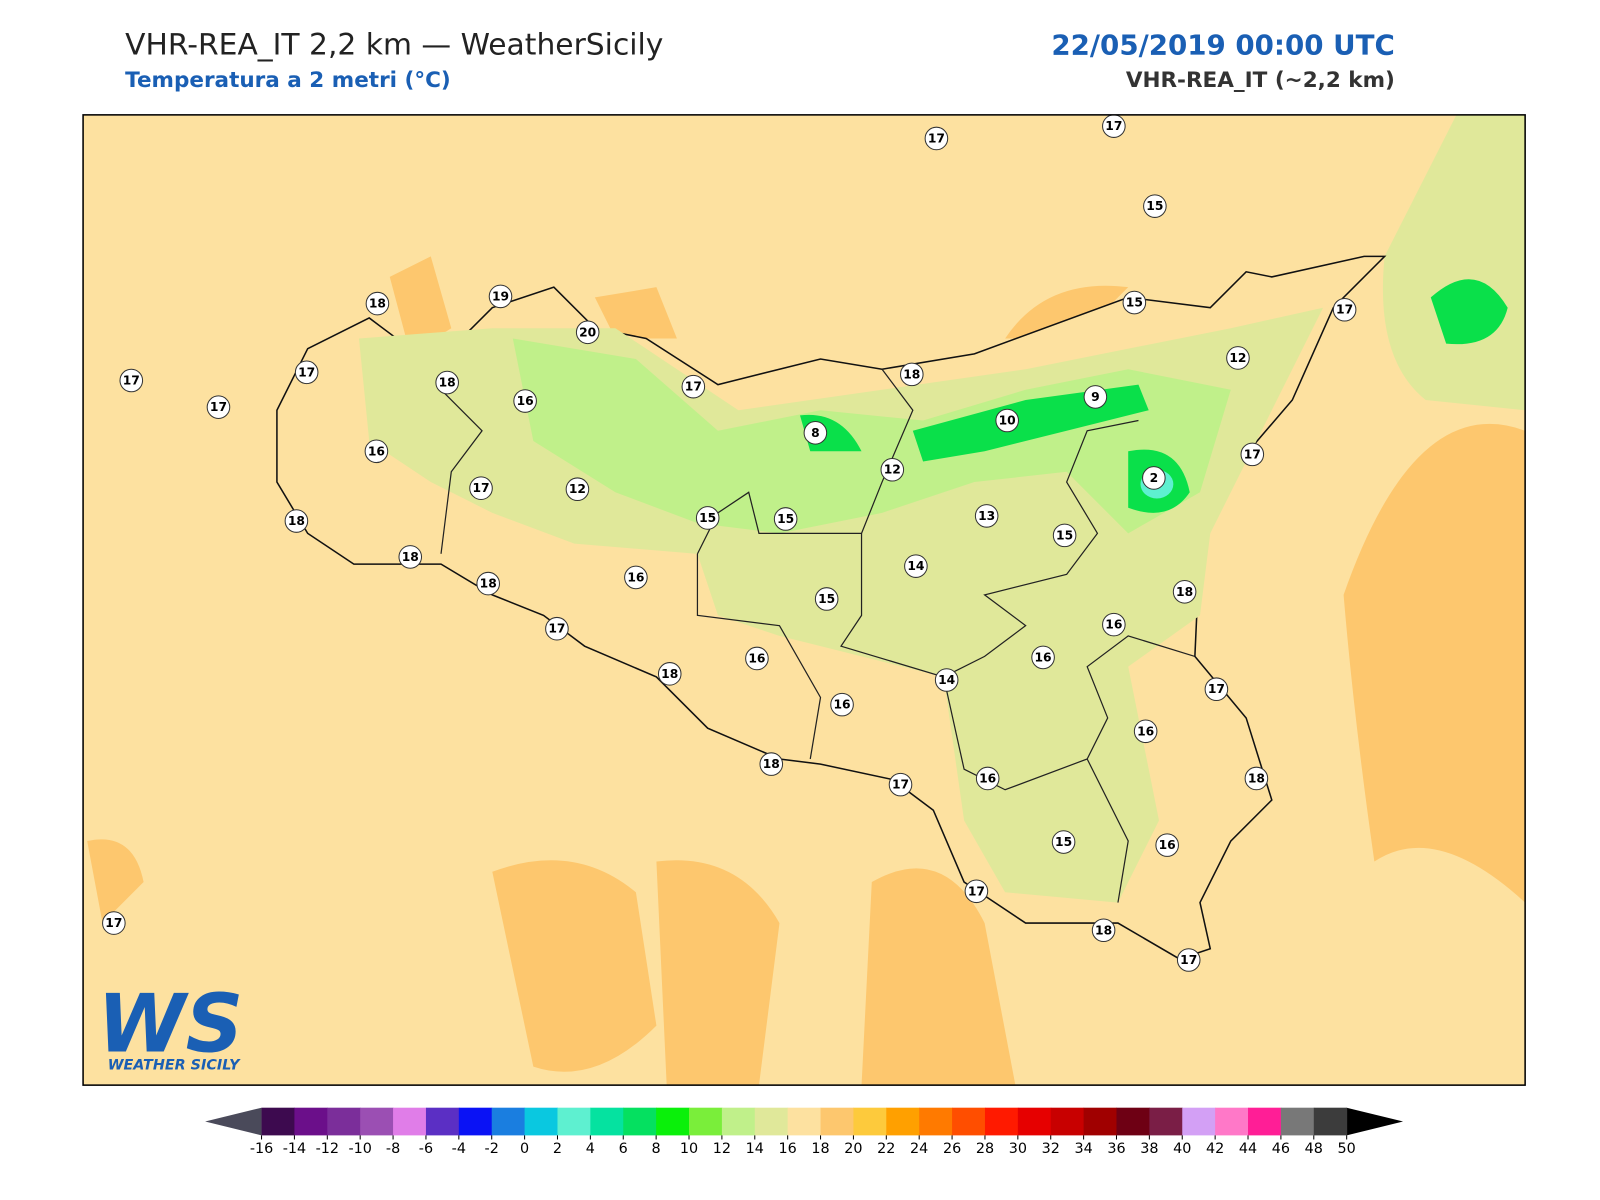 This screenshot has height=1200, width=1600. What do you see at coordinates (1215, 1149) in the screenshot?
I see `colorbar-tick-label: 42` at bounding box center [1215, 1149].